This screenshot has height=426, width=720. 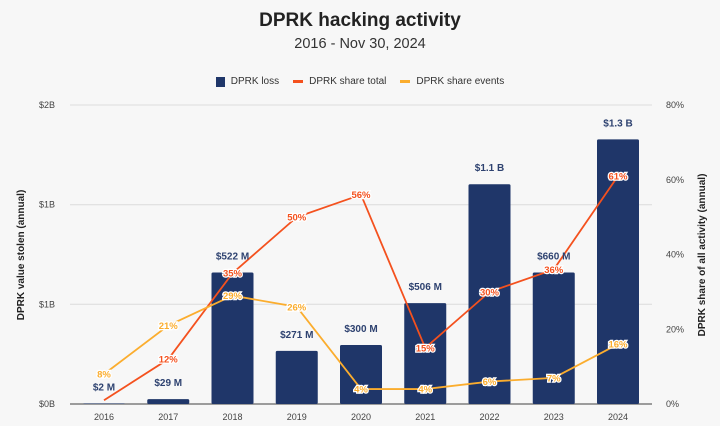 I want to click on line-data-label: 30%, so click(x=490, y=292).